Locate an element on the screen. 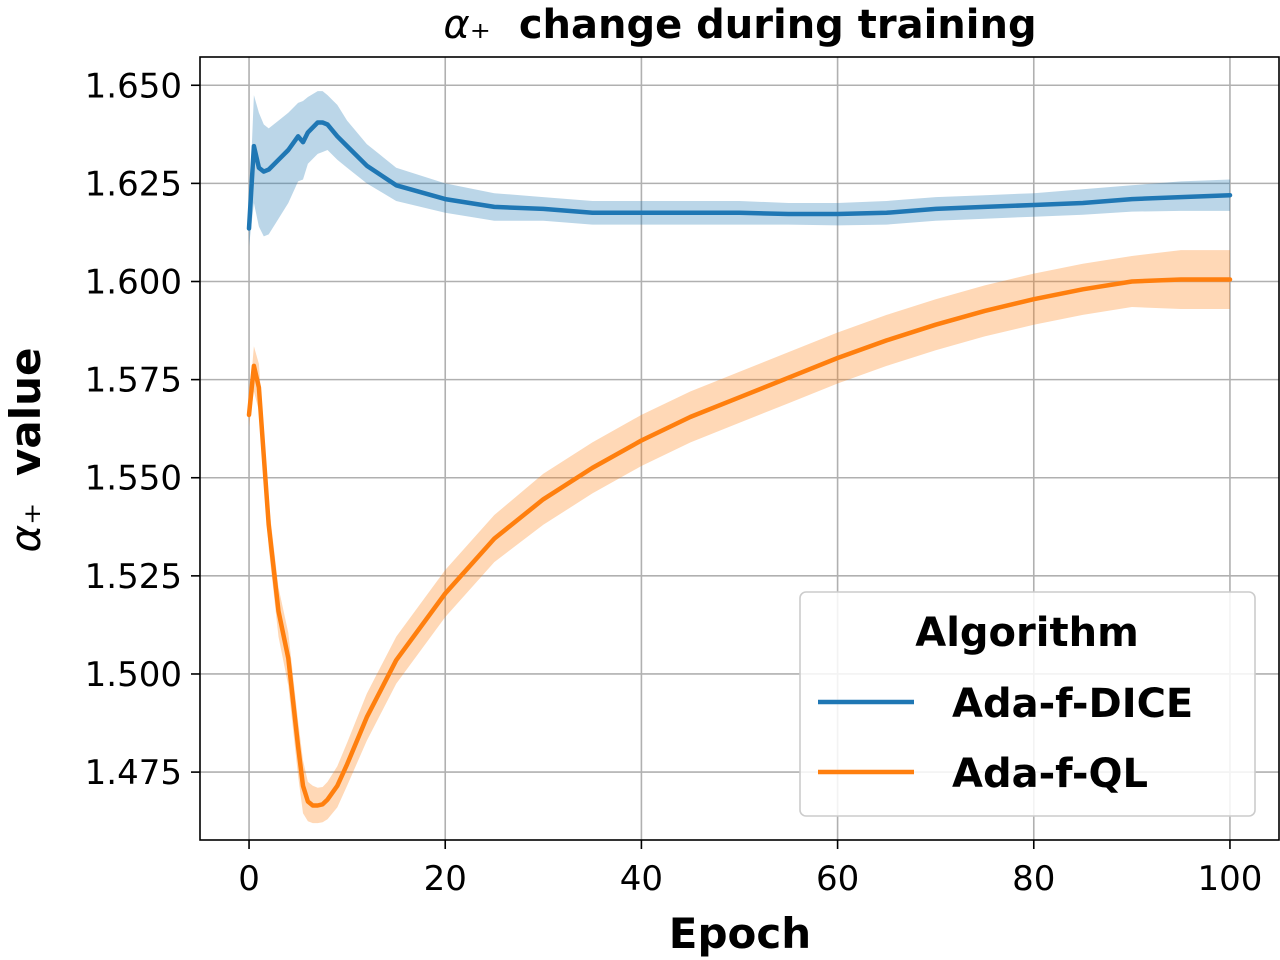  chart-title: α₊ change during training is located at coordinates (739, 25).